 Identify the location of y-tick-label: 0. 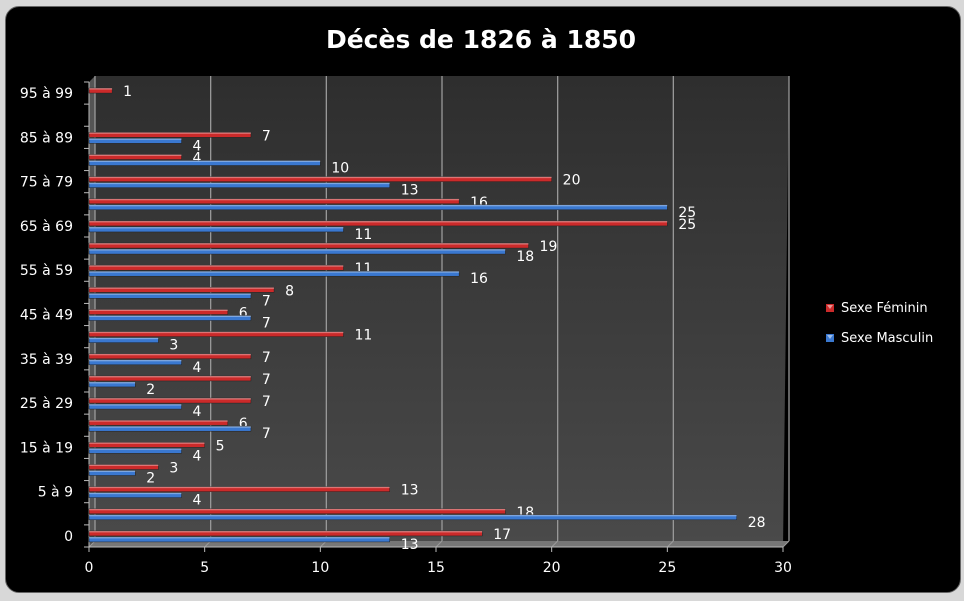
(68, 537).